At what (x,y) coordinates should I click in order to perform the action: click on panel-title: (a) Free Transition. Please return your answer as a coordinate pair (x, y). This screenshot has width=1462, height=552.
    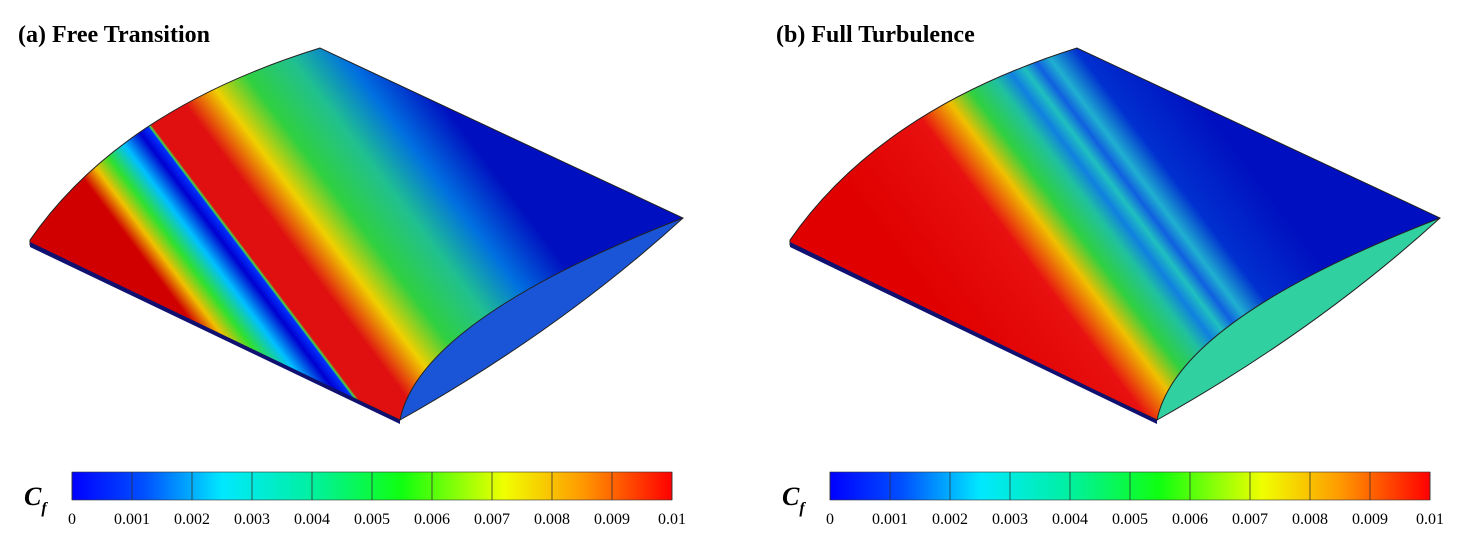
    Looking at the image, I should click on (114, 35).